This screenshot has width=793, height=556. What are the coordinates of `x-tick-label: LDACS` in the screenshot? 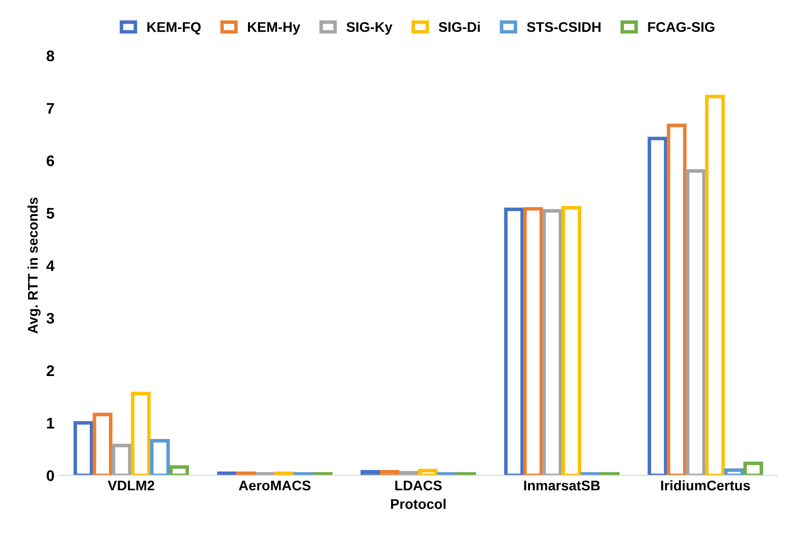 It's located at (418, 485).